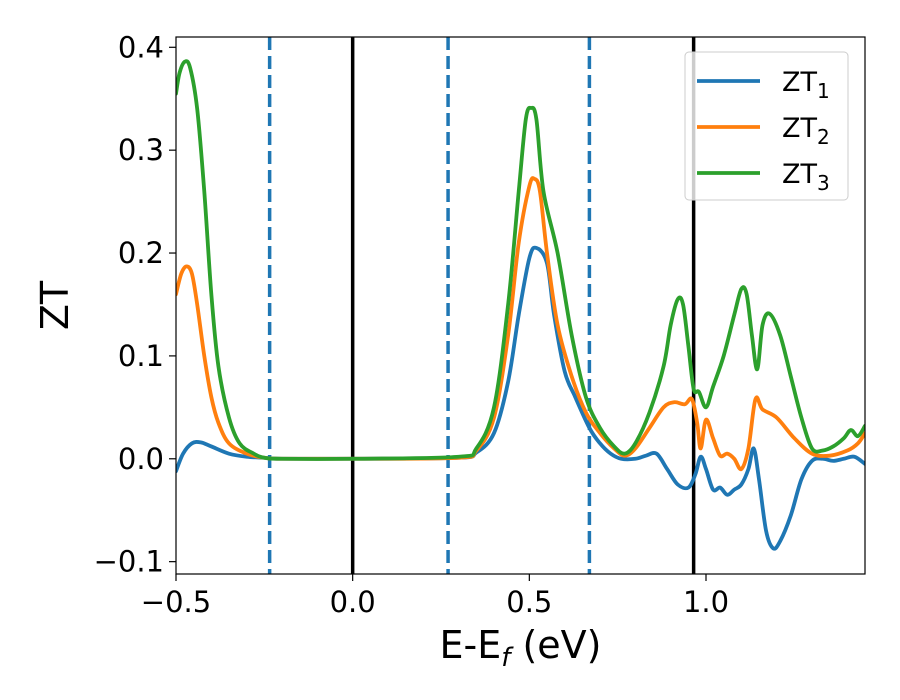 The image size is (900, 700). I want to click on y-tick-label: 0.4, so click(141, 47).